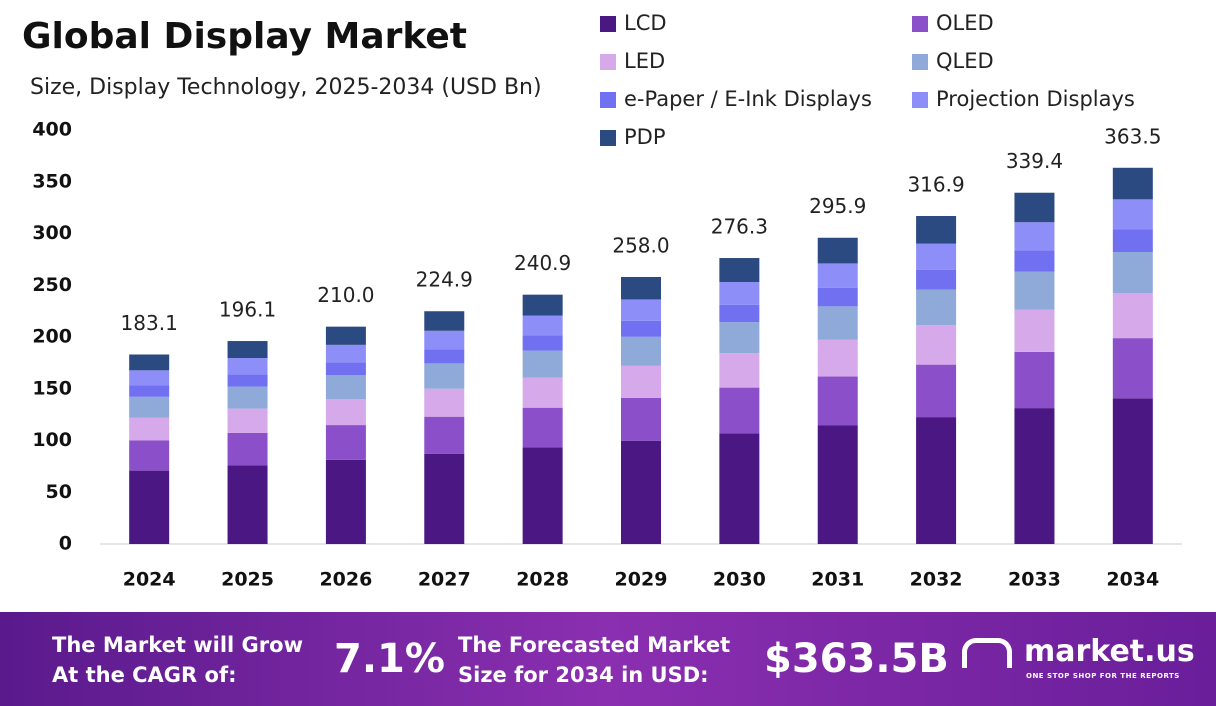 The height and width of the screenshot is (706, 1216). What do you see at coordinates (1034, 580) in the screenshot?
I see `x-tick-label: 2033` at bounding box center [1034, 580].